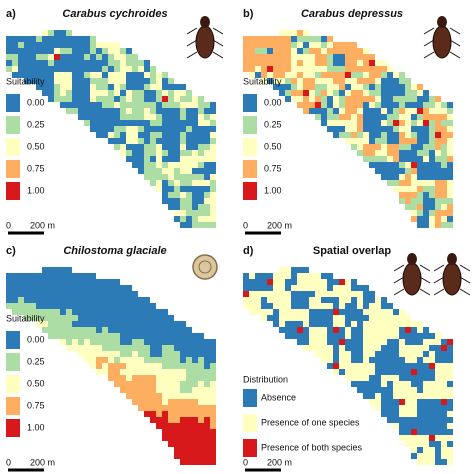  I want to click on panel-label: a), so click(11, 14).